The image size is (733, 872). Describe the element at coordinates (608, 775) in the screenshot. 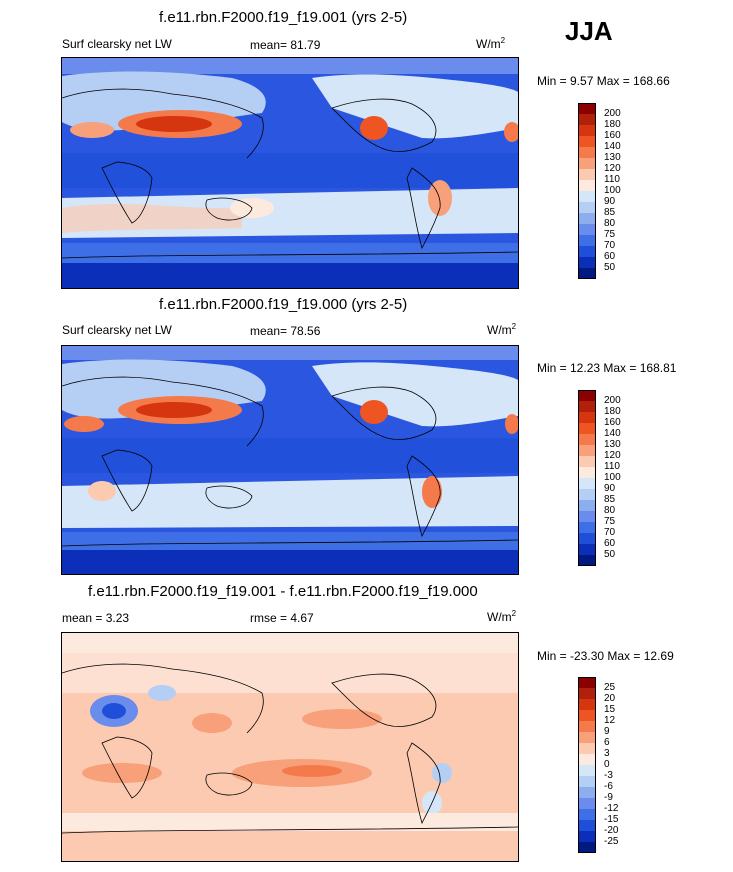

I see `colorbar-tick-label: -3` at that location.